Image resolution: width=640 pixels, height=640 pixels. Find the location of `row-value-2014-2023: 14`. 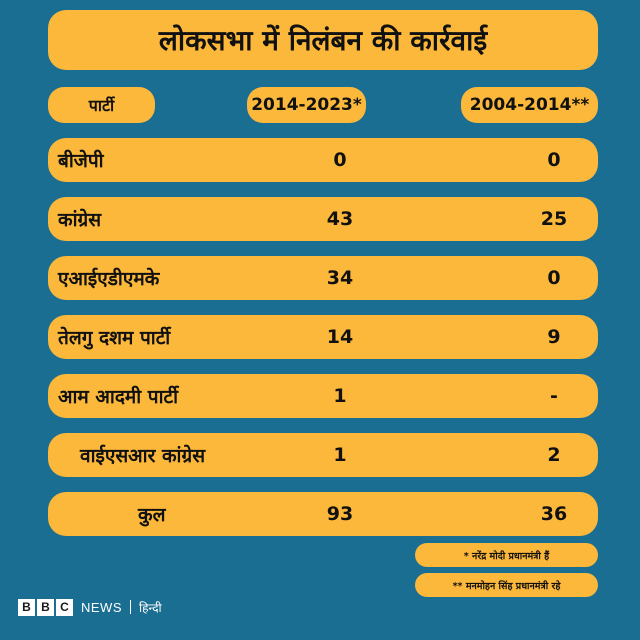

row-value-2014-2023: 14 is located at coordinates (340, 337).